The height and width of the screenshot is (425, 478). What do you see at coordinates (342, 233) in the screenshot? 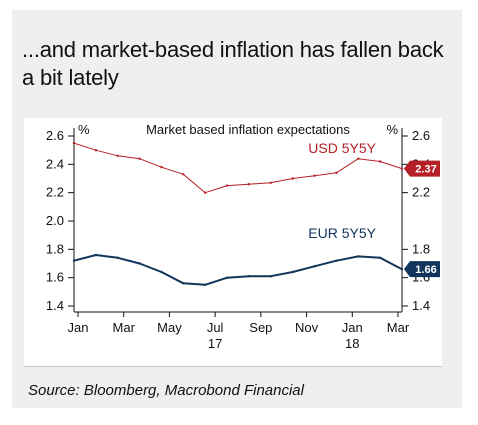
I see `series-label-eur: EUR 5Y5Y` at bounding box center [342, 233].